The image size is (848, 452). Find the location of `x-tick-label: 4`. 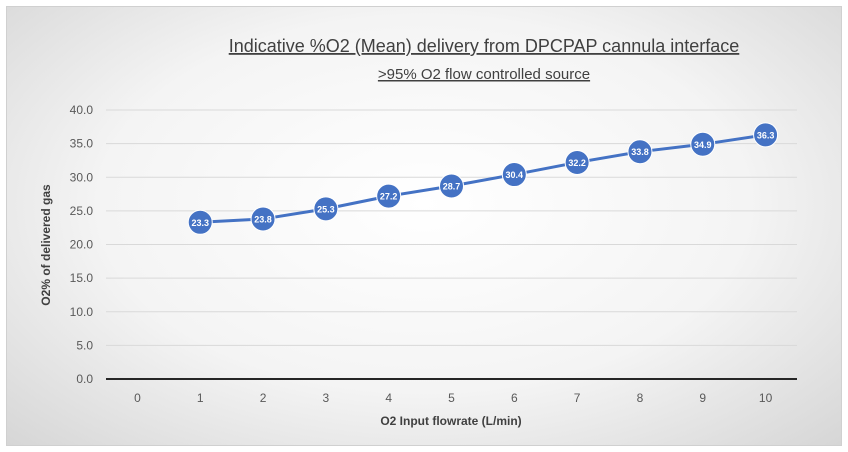

x-tick-label: 4 is located at coordinates (388, 398).